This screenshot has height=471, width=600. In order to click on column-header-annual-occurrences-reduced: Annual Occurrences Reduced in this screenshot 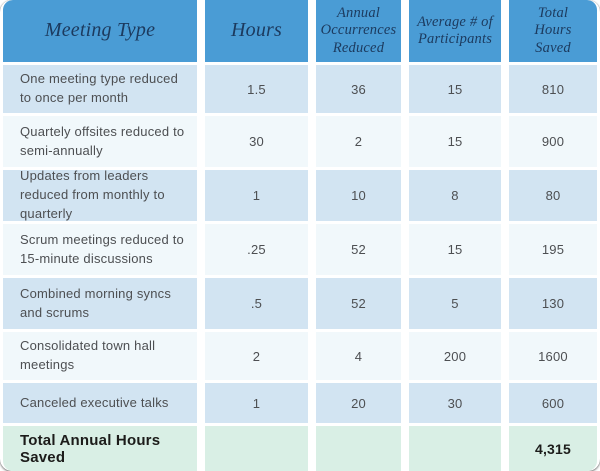, I will do `click(358, 31)`.